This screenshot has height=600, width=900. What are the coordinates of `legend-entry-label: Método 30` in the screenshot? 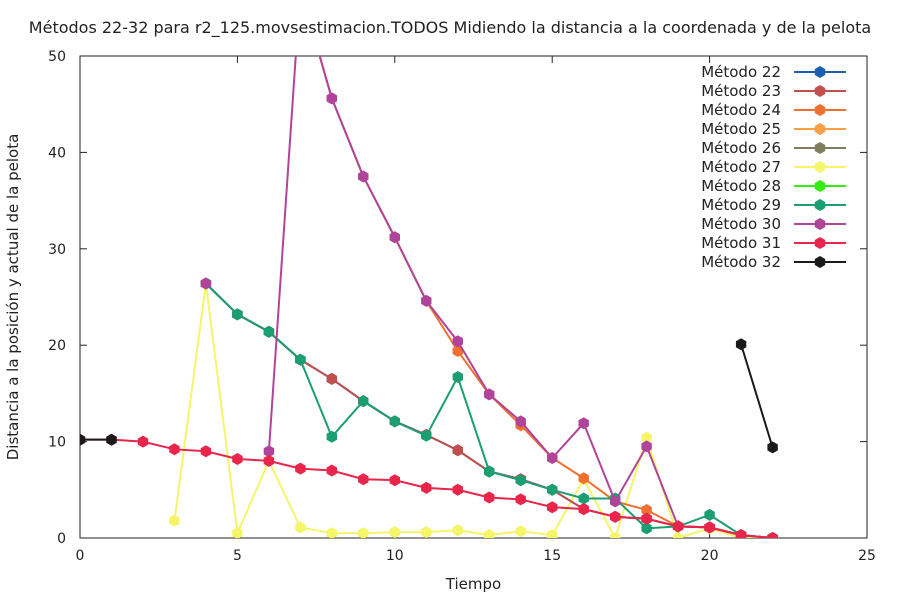 It's located at (741, 224).